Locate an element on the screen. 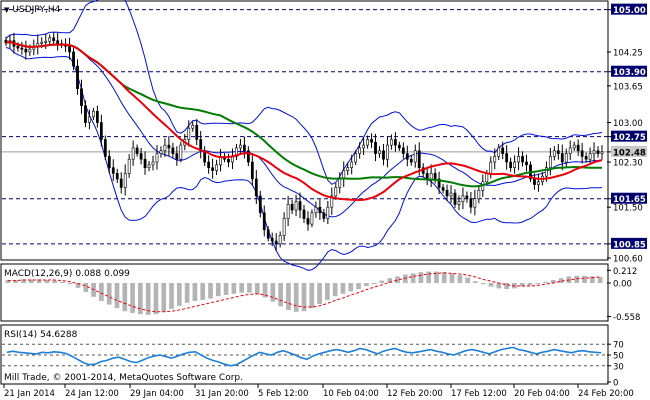 The width and height of the screenshot is (650, 400). price-tick-label: 104.25 is located at coordinates (628, 53).